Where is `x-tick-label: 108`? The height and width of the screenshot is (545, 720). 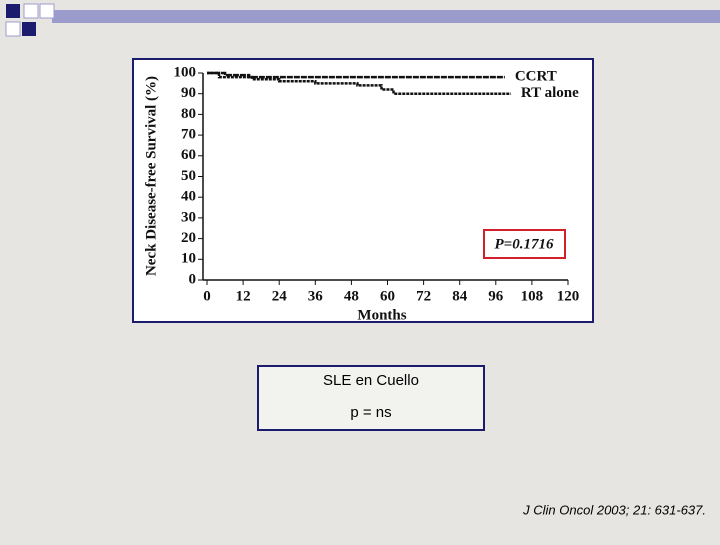 x-tick-label: 108 is located at coordinates (532, 296).